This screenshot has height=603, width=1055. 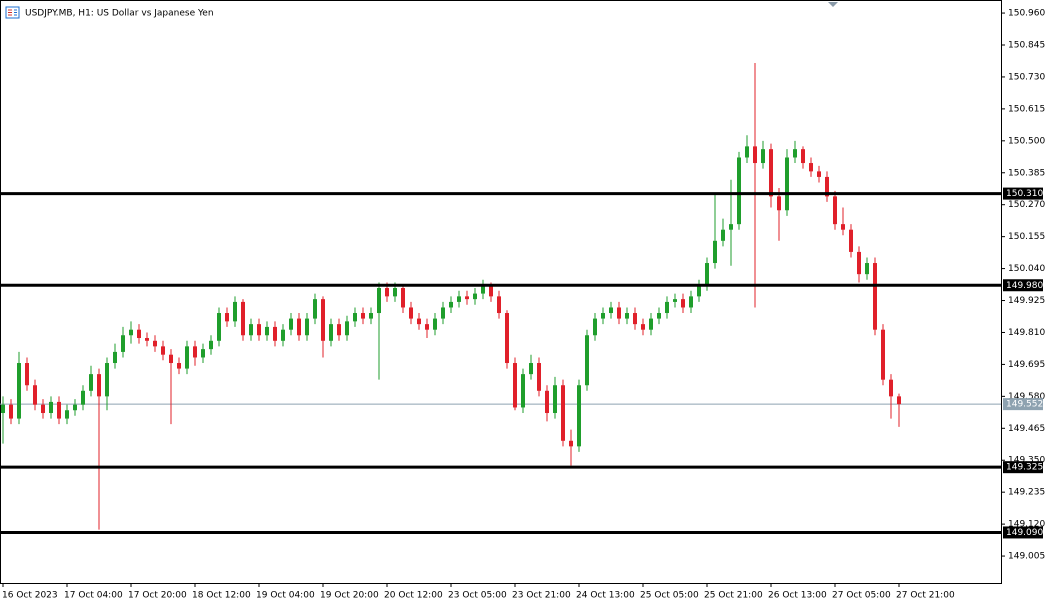 I want to click on current-price-box, so click(x=1023, y=404).